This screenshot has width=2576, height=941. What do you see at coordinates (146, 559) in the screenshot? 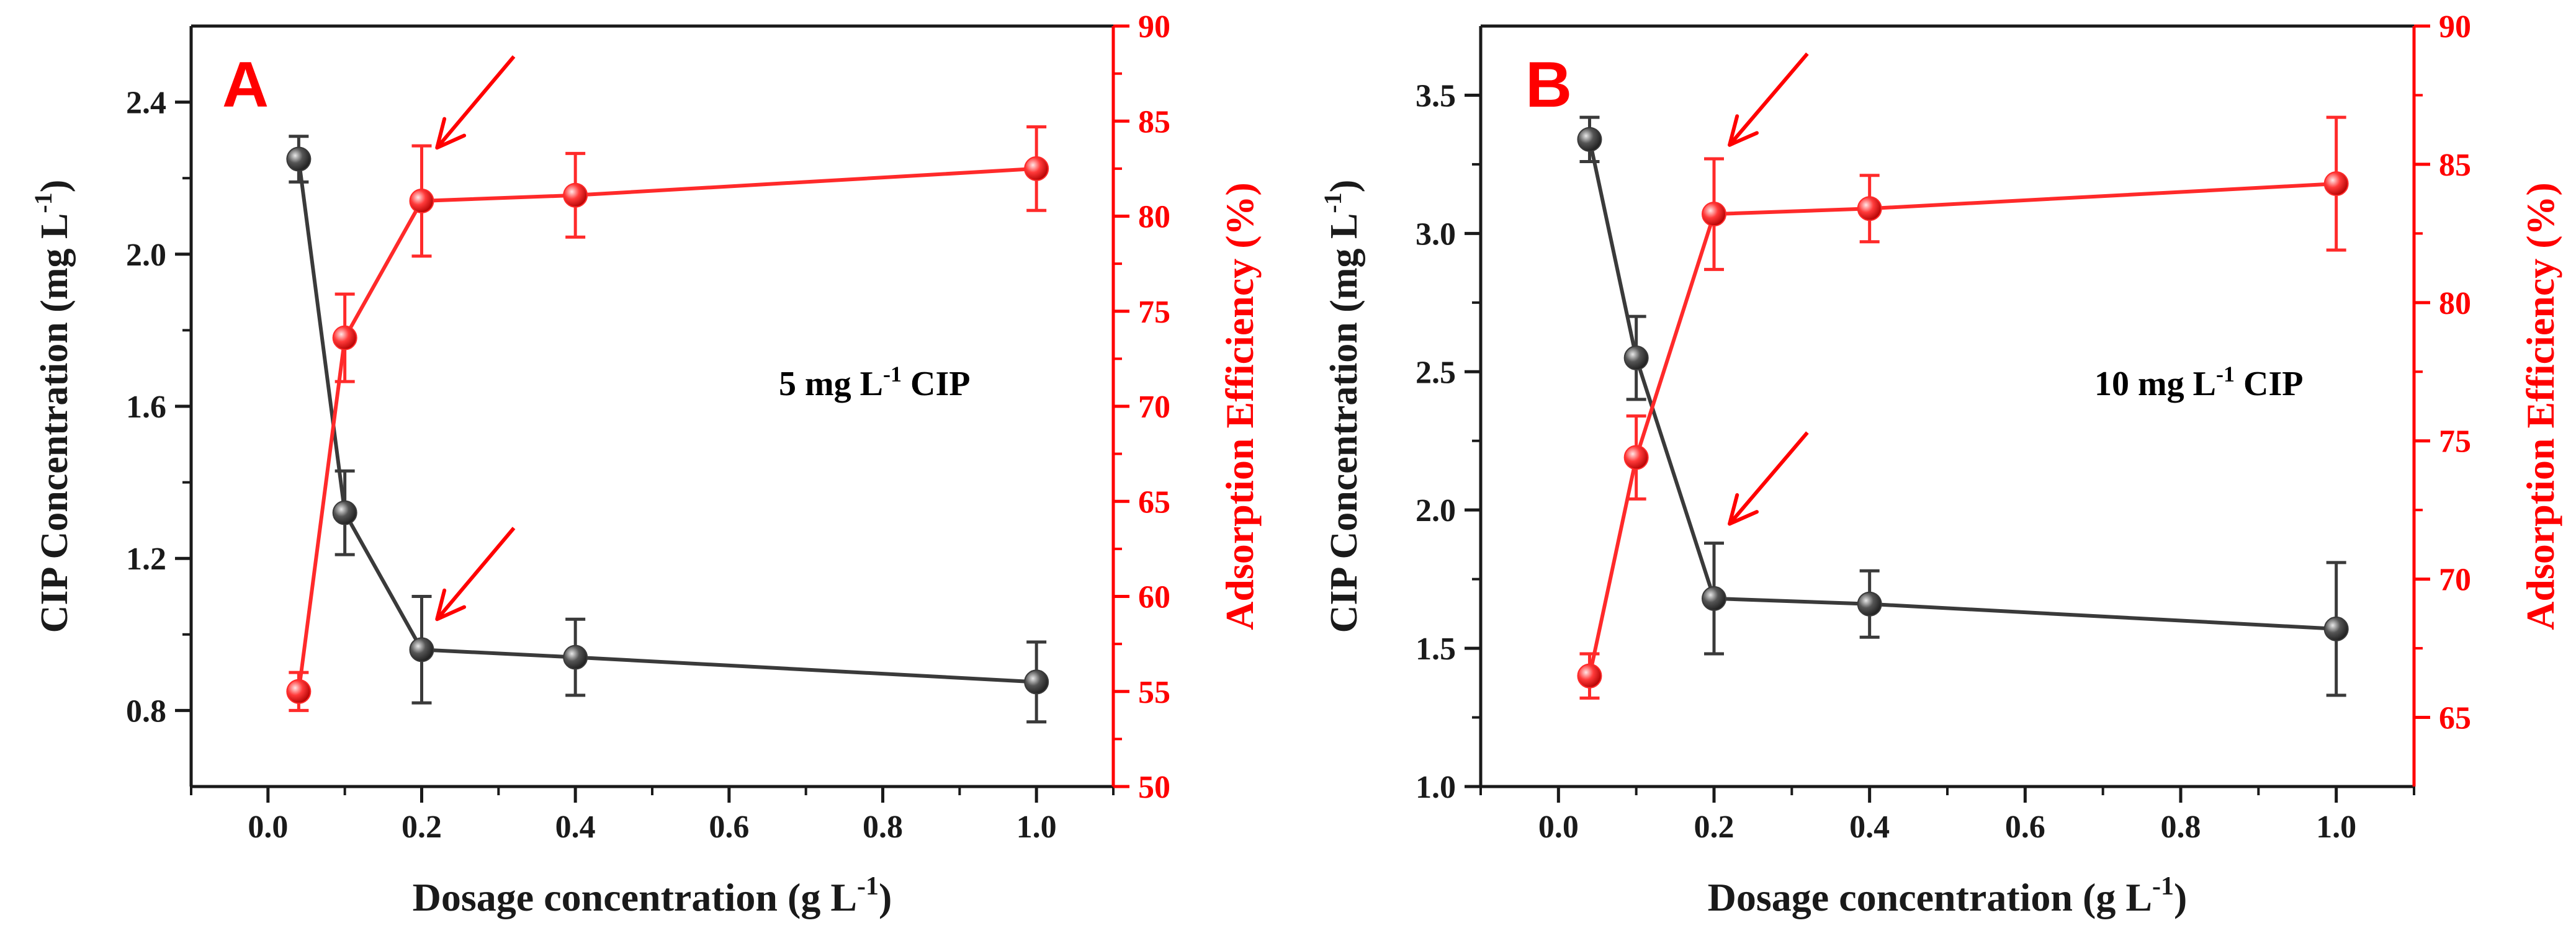
I see `y-left-tick-label: 1.2` at bounding box center [146, 559].